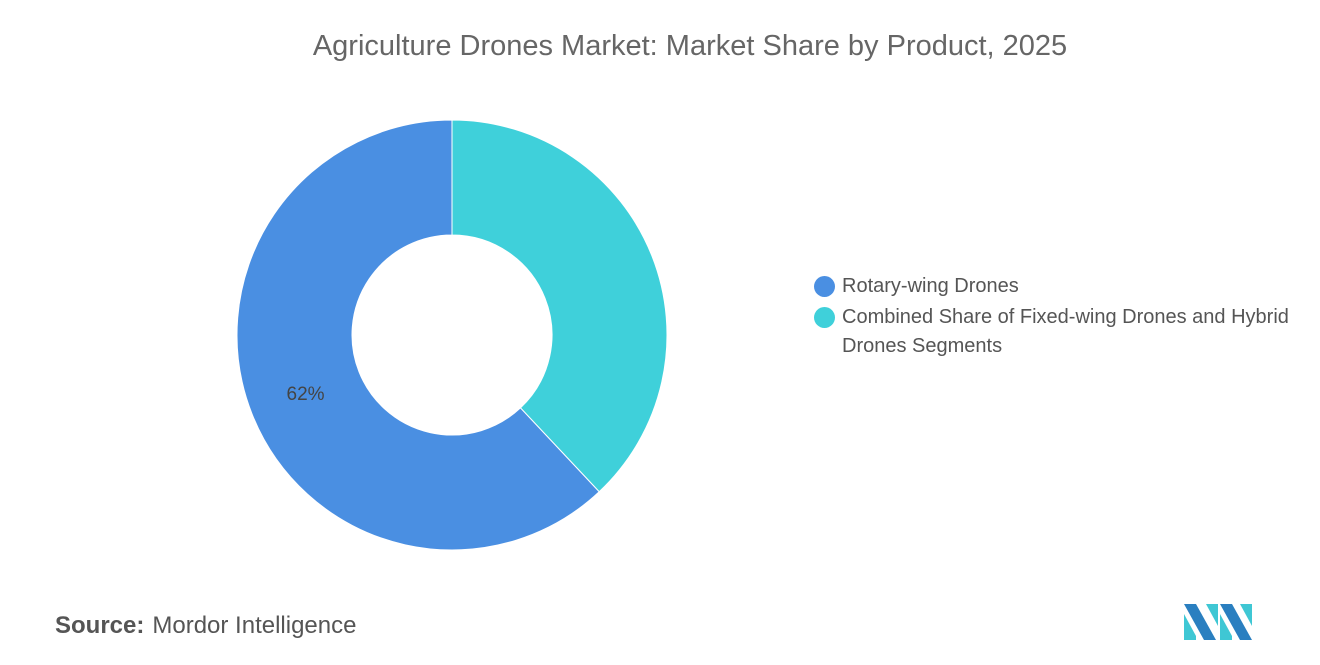 This screenshot has width=1320, height=665. I want to click on source-value: Mordor Intelligence, so click(254, 625).